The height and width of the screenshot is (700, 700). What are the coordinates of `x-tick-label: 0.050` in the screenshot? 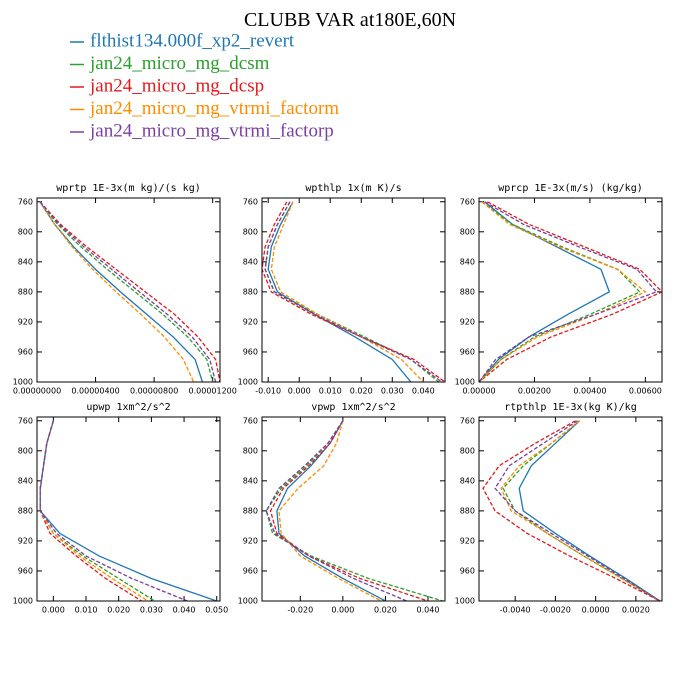 It's located at (216, 610).